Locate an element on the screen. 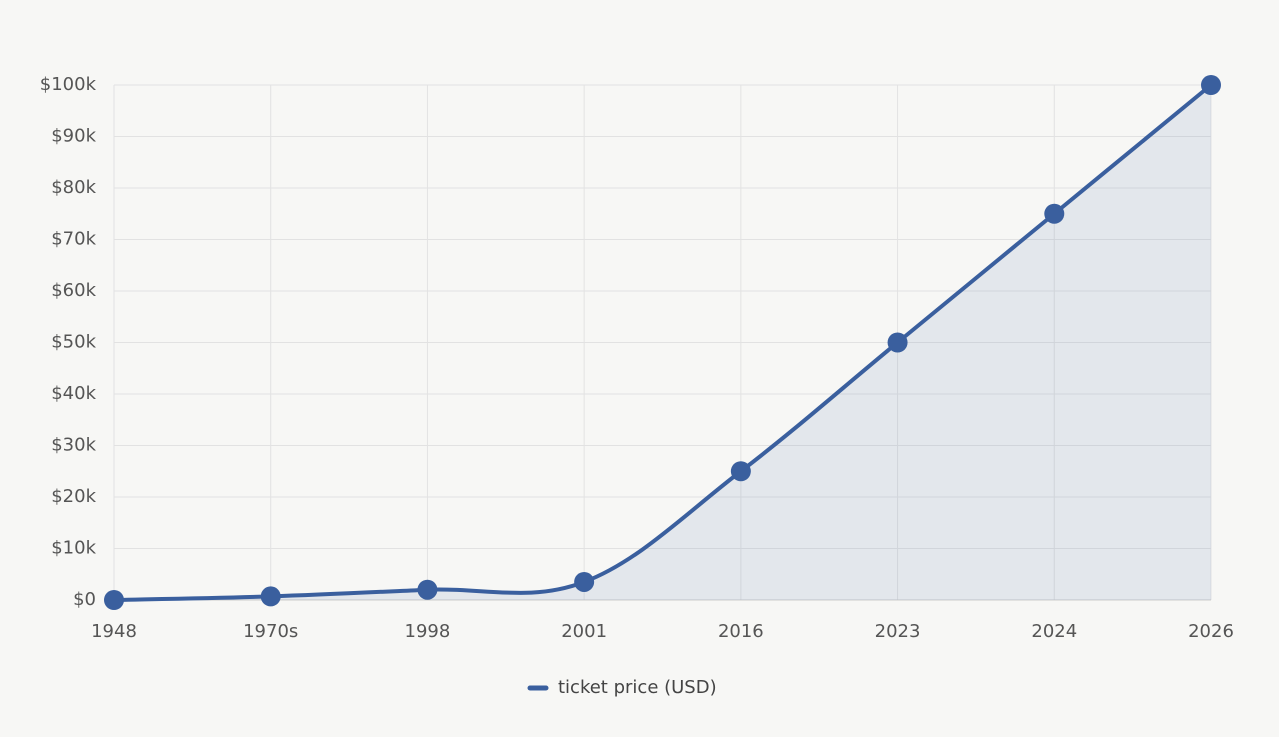 The image size is (1279, 737). y-tick-label: $40k is located at coordinates (73, 393).